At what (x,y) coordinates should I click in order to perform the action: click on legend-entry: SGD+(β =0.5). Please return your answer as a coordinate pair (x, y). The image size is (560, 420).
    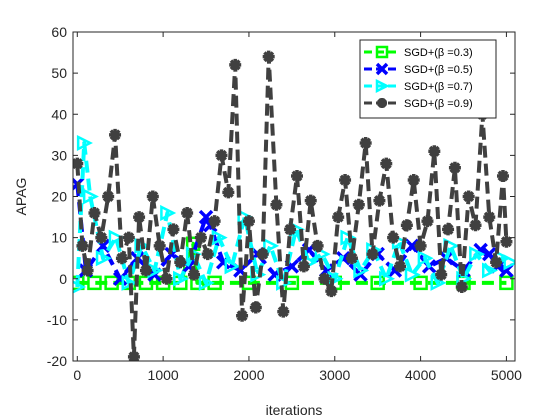
    Looking at the image, I should click on (418, 69).